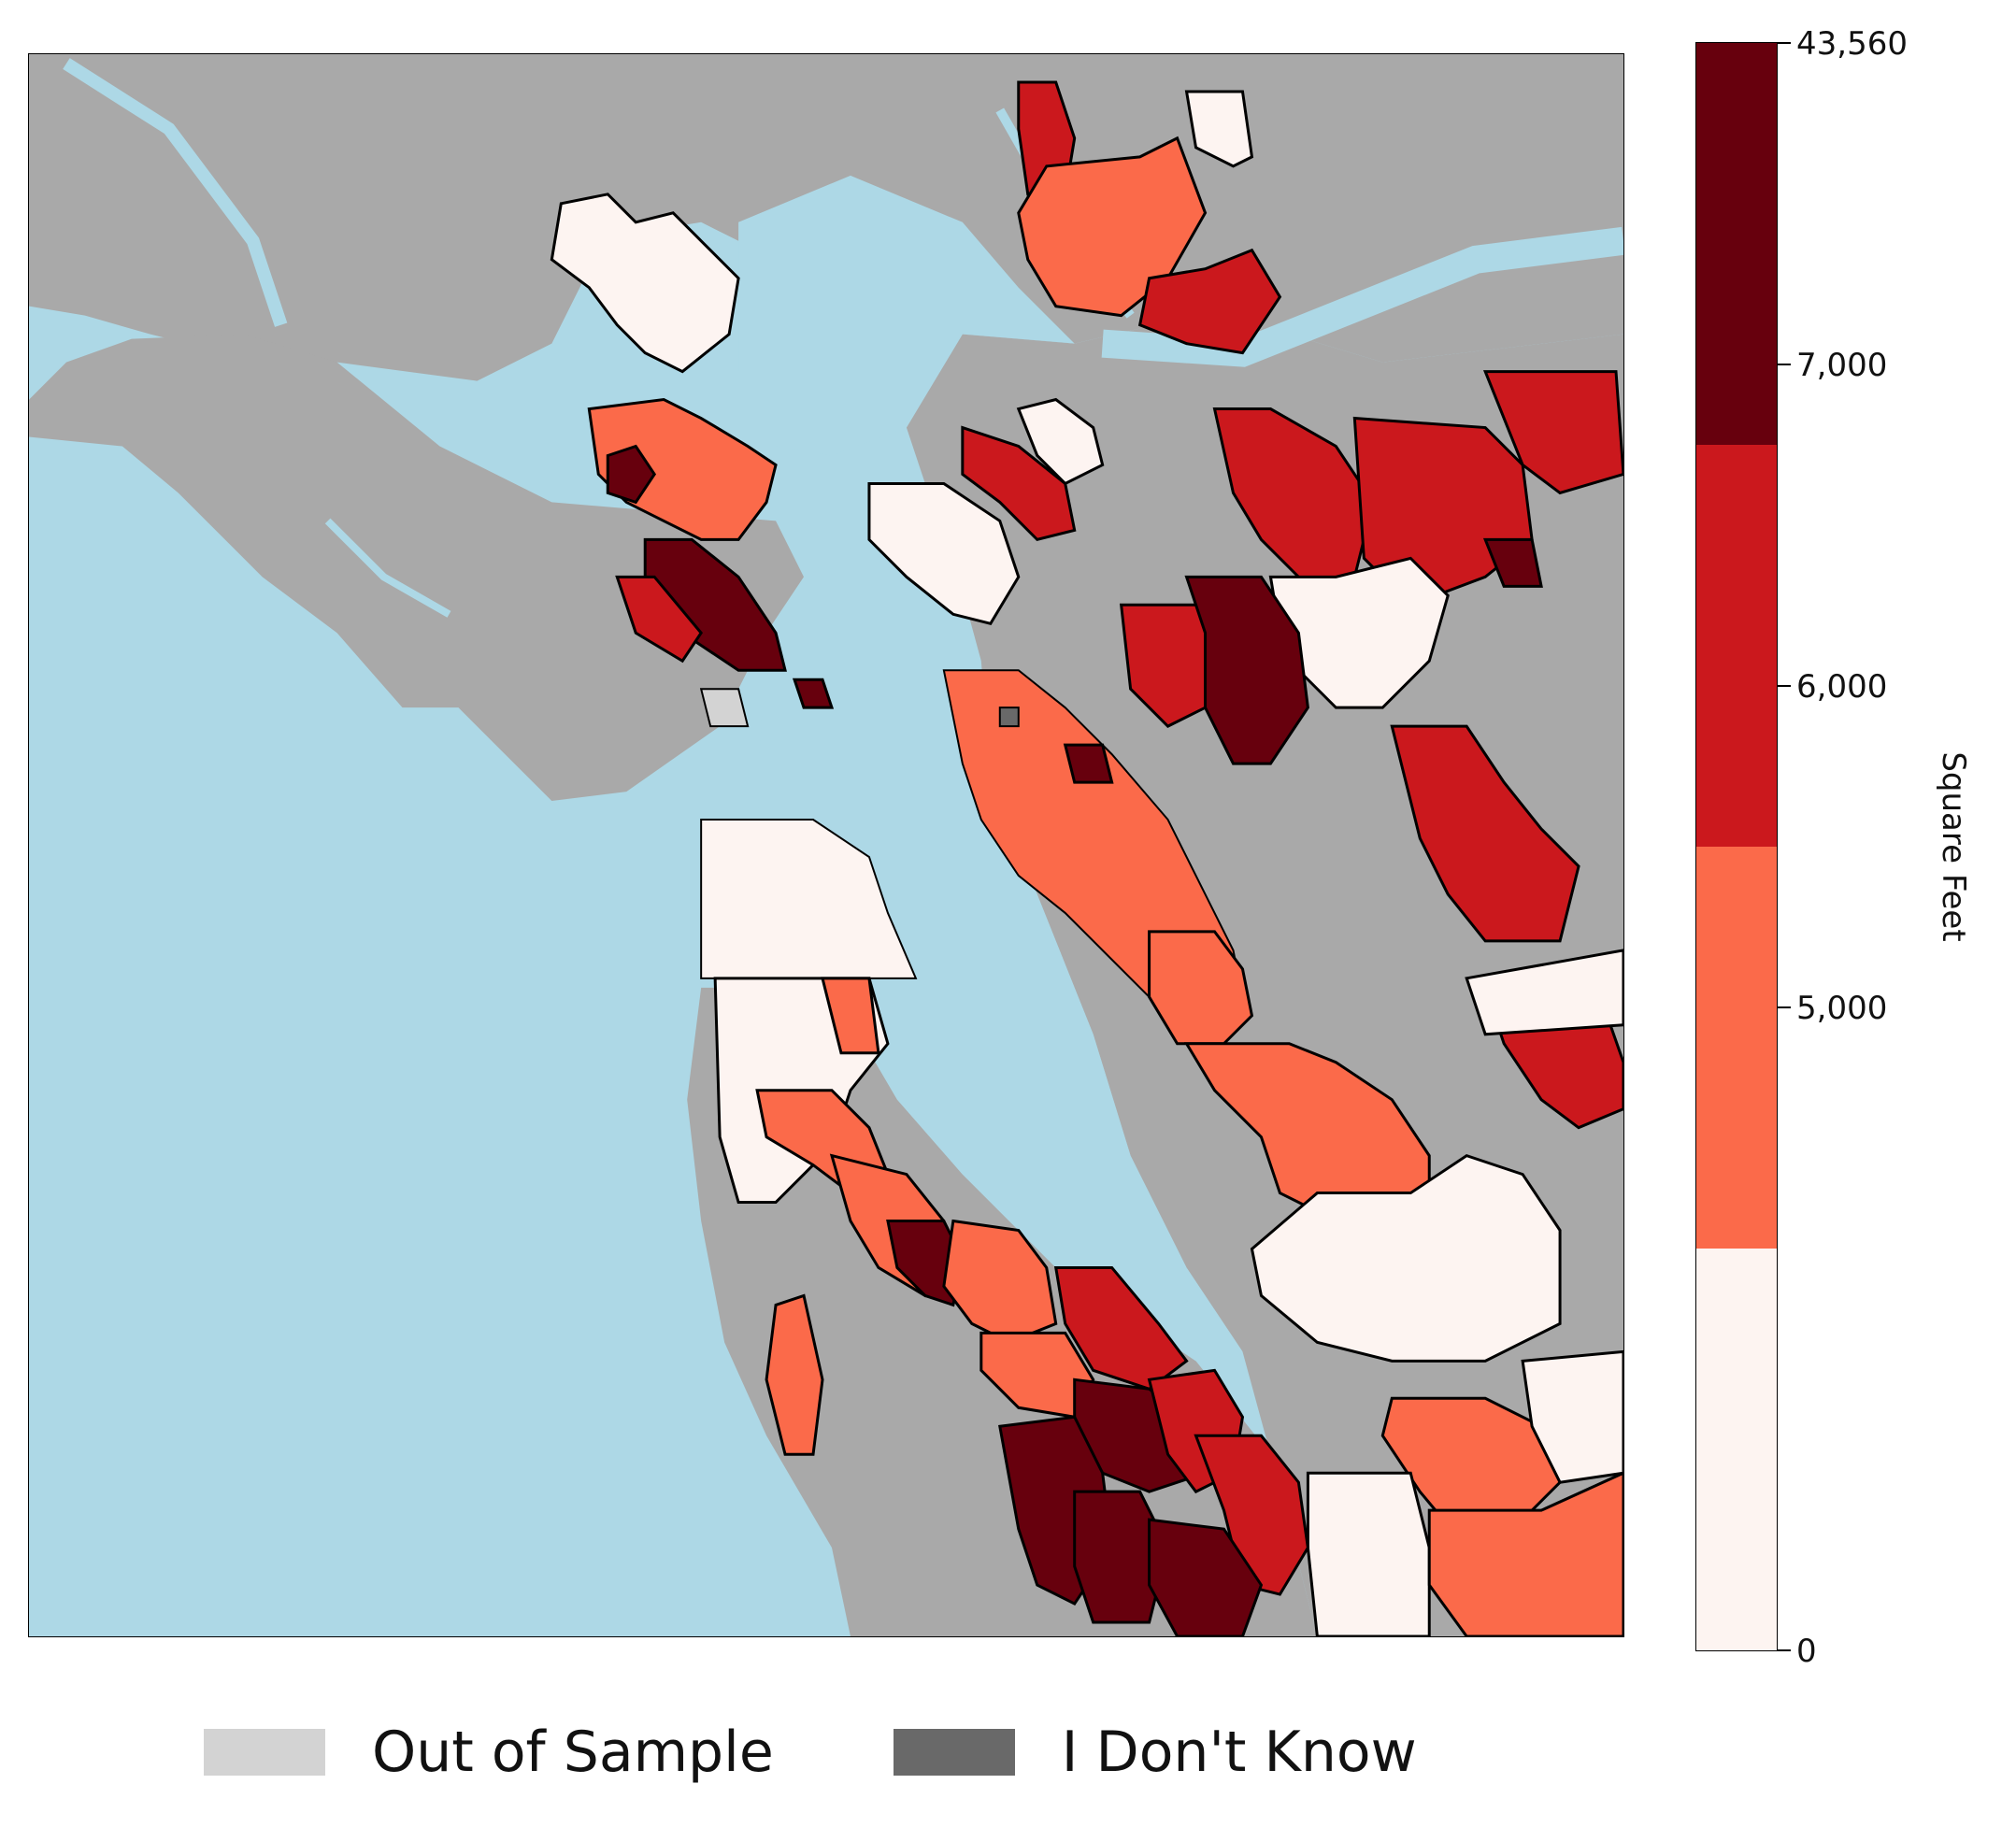  What do you see at coordinates (1368, 1553) in the screenshot?
I see `district-milpitas` at bounding box center [1368, 1553].